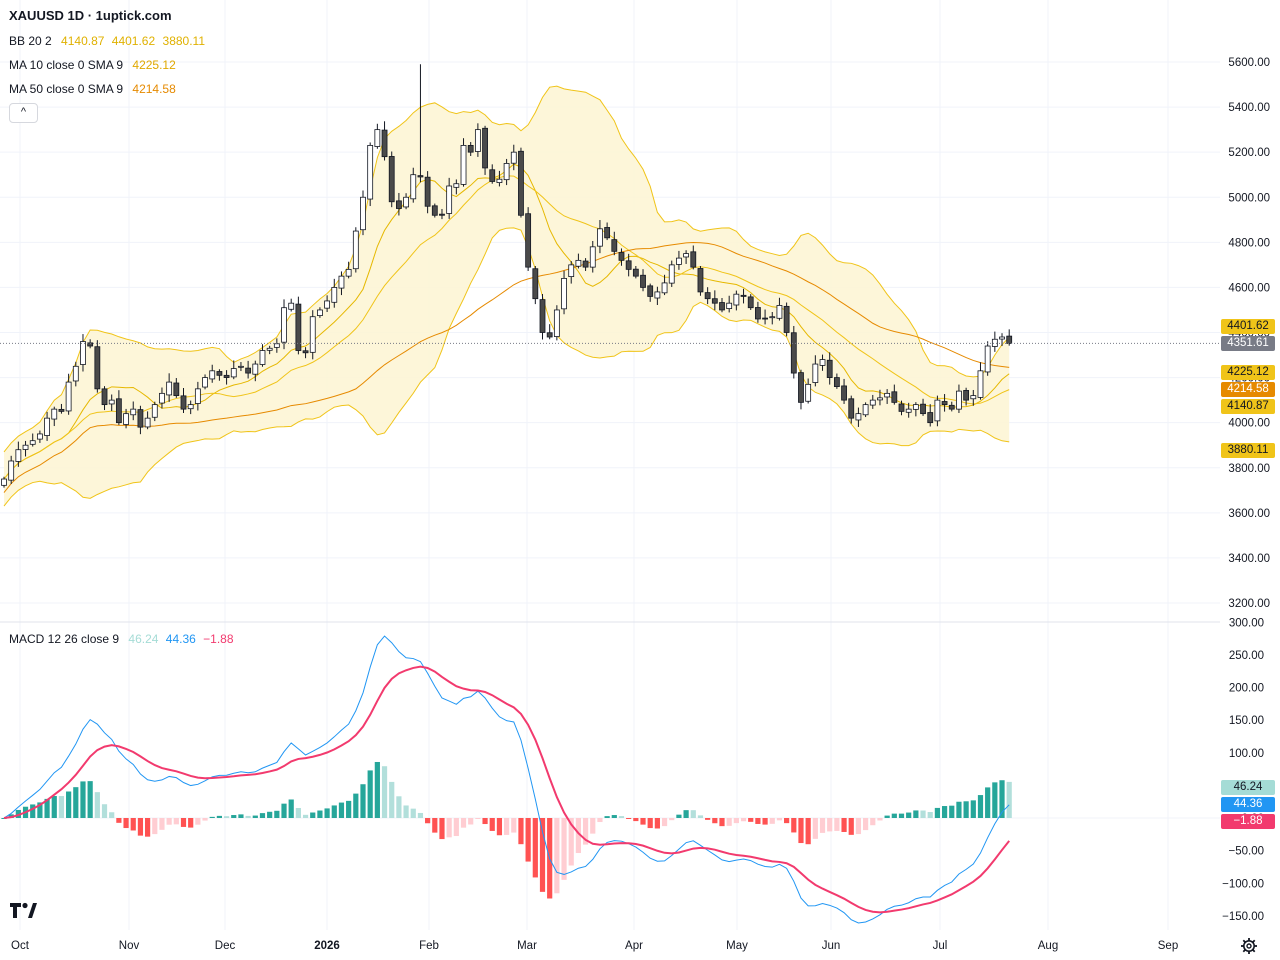 The image size is (1280, 960). Describe the element at coordinates (66, 89) in the screenshot. I see `legend-ma50-name: MA 50 close 0 SMA 9` at that location.